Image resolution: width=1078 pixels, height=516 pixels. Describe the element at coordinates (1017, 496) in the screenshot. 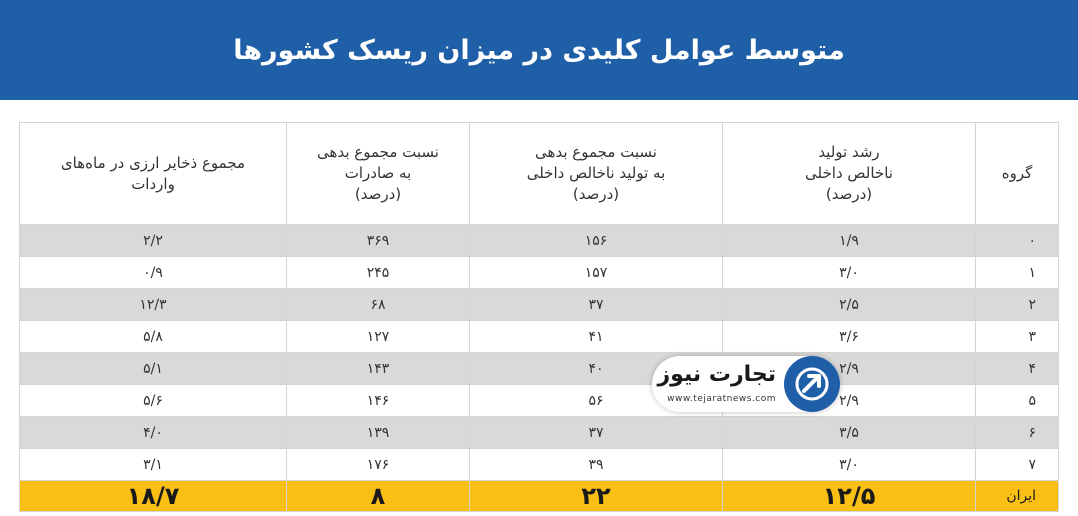

I see `iran-cell: ایران` at that location.